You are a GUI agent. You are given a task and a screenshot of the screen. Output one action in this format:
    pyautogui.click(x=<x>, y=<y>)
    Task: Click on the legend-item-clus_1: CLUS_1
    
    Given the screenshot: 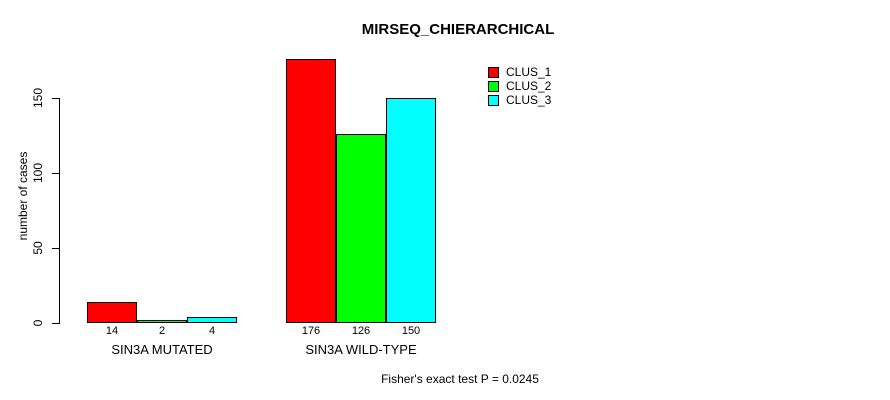 What is the action you would take?
    pyautogui.click(x=519, y=72)
    